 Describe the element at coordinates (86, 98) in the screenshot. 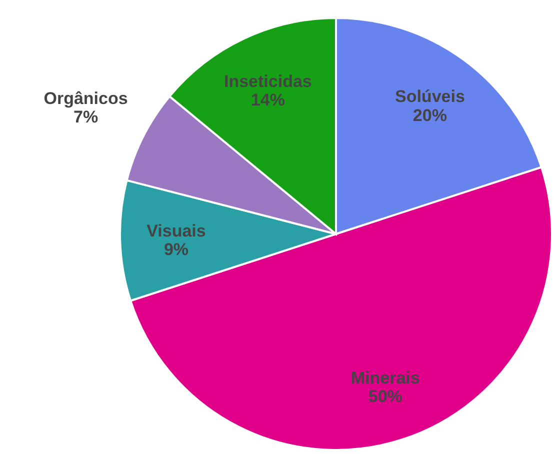

I see `slice-label: Orgânicos` at that location.